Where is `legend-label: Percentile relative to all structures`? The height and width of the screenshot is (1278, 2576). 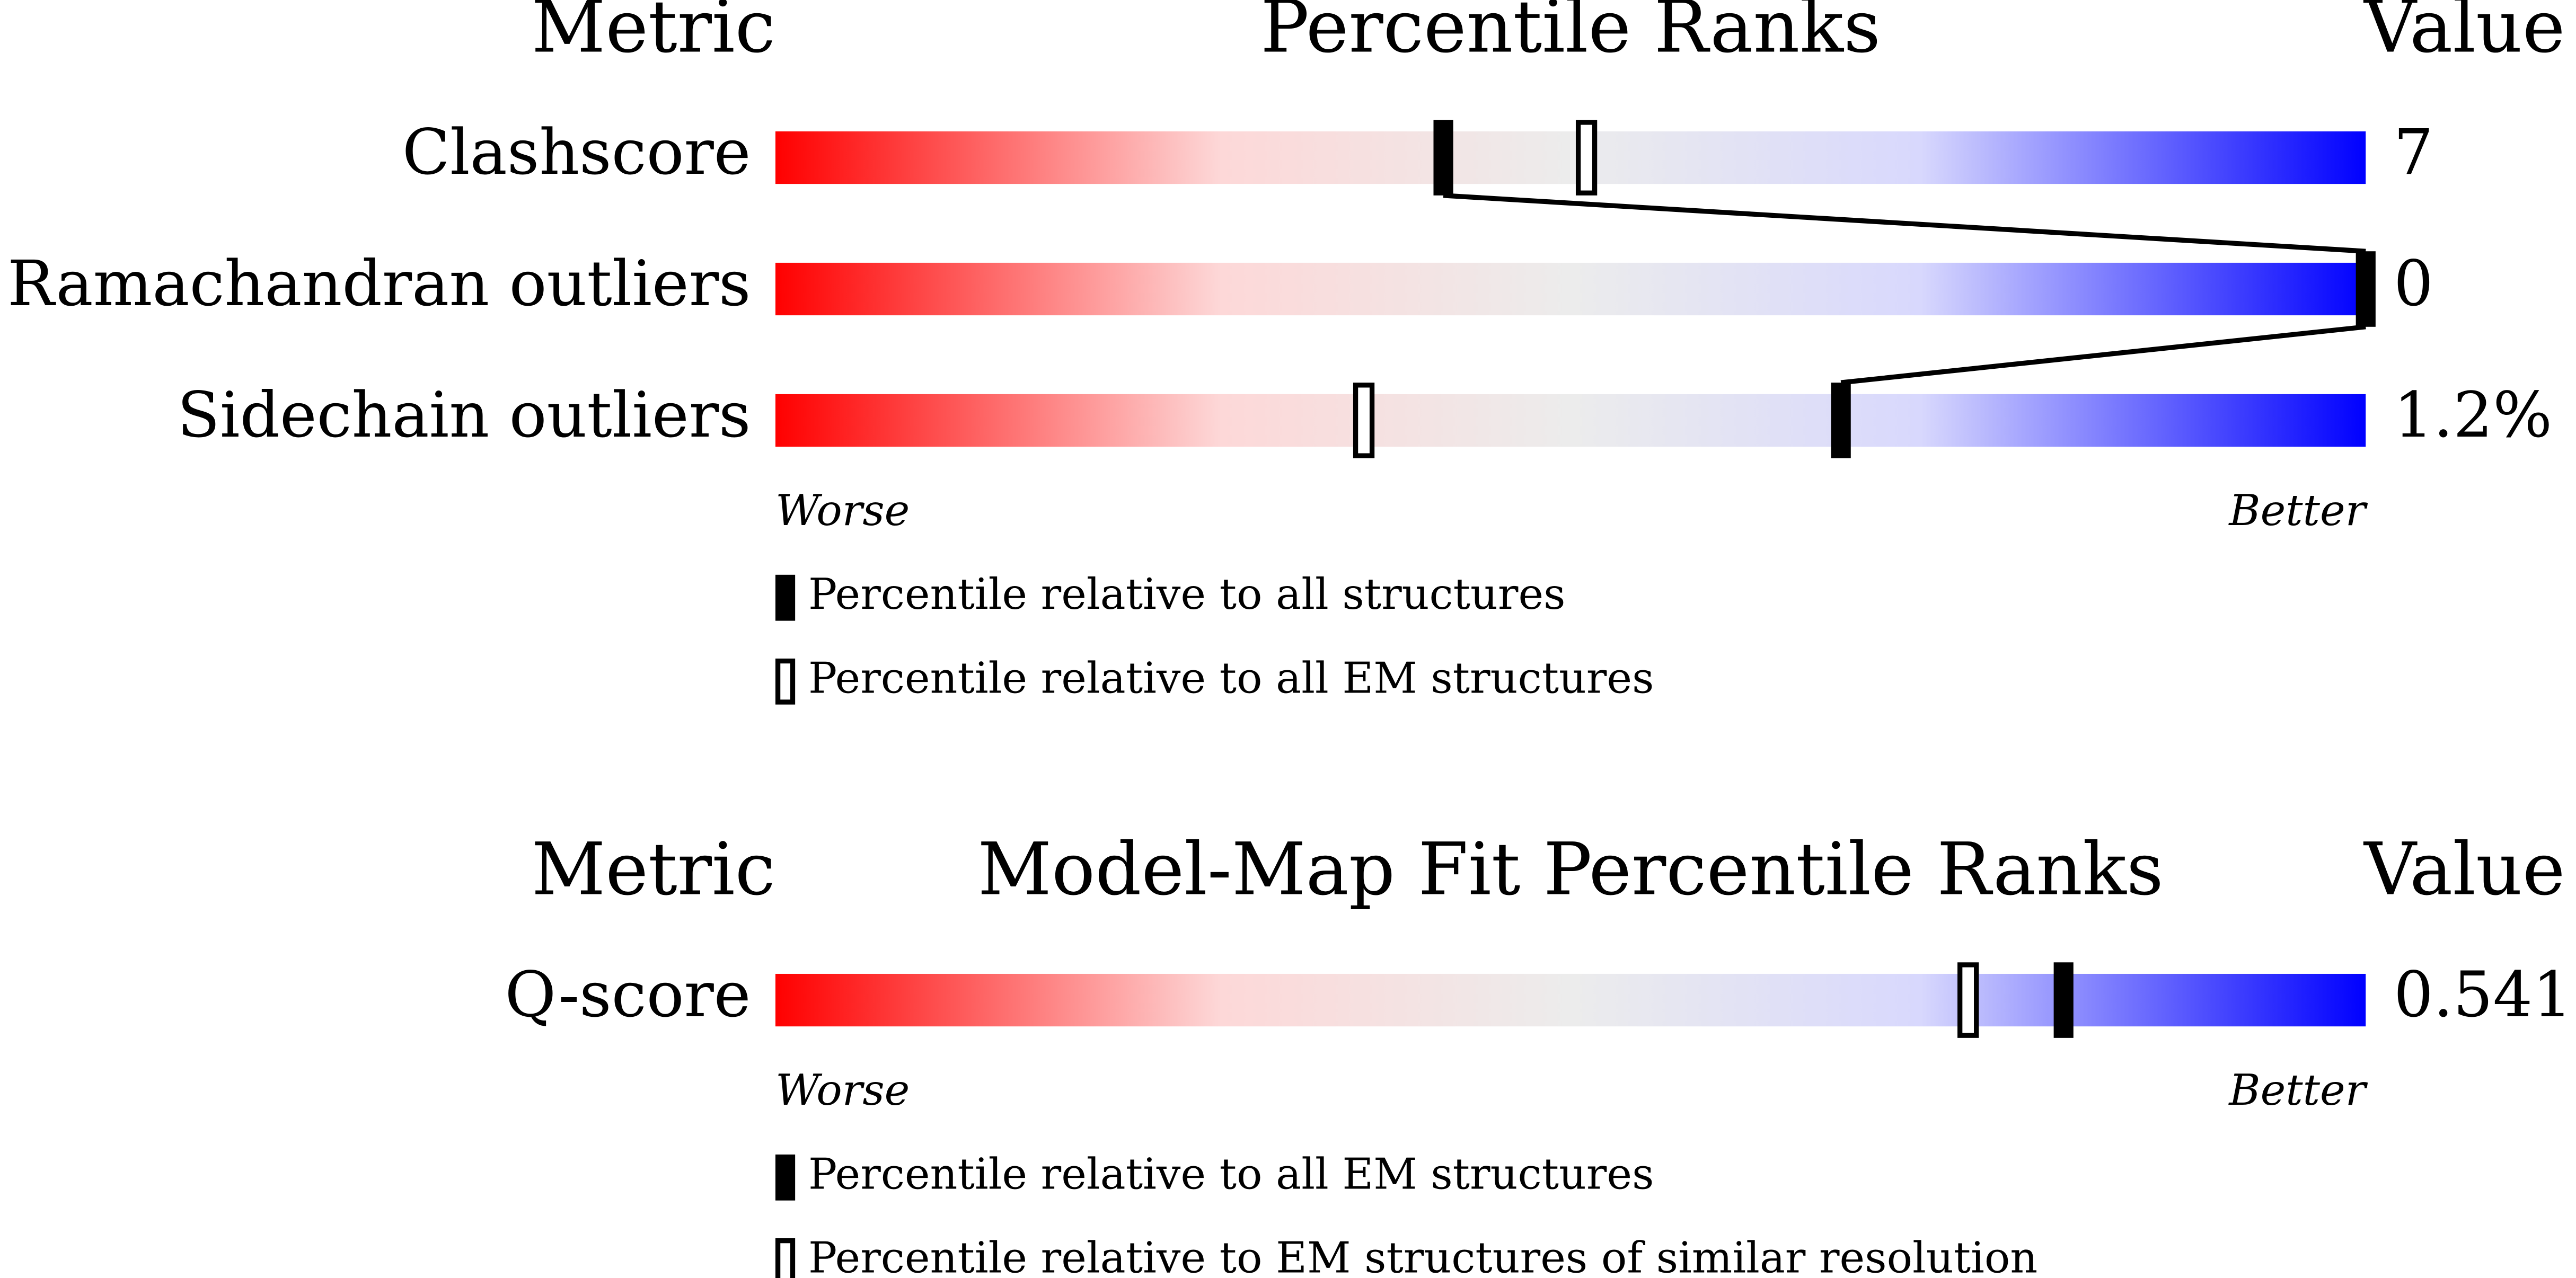
legend-label: Percentile relative to all structures is located at coordinates (1187, 594).